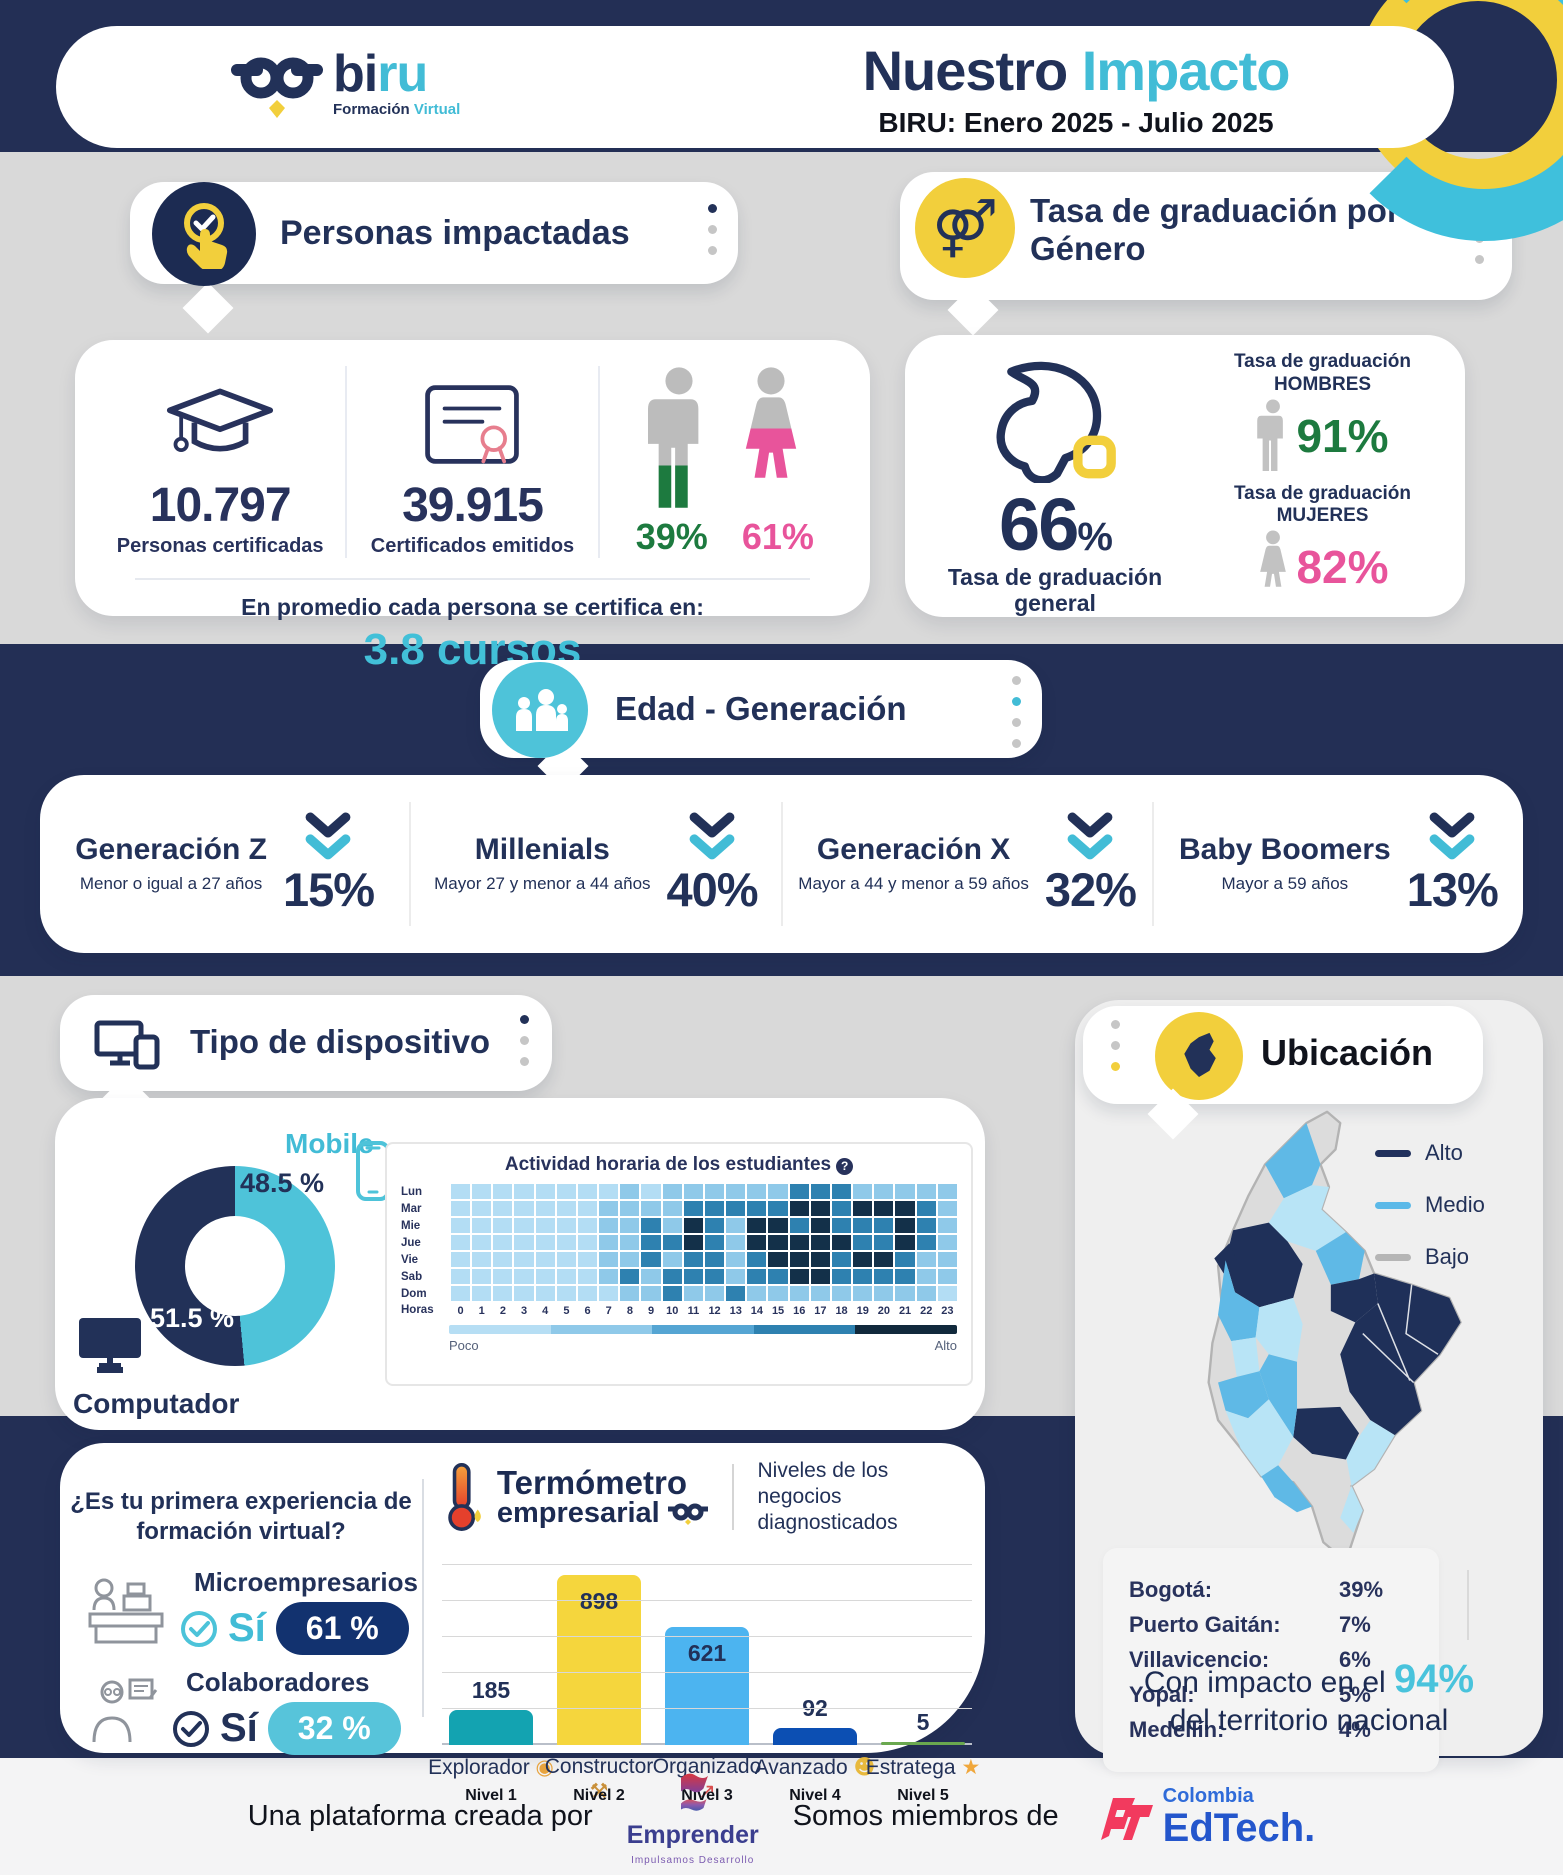 The height and width of the screenshot is (1875, 1563). What do you see at coordinates (1056, 423) in the screenshot?
I see `rocket-bird-icon` at bounding box center [1056, 423].